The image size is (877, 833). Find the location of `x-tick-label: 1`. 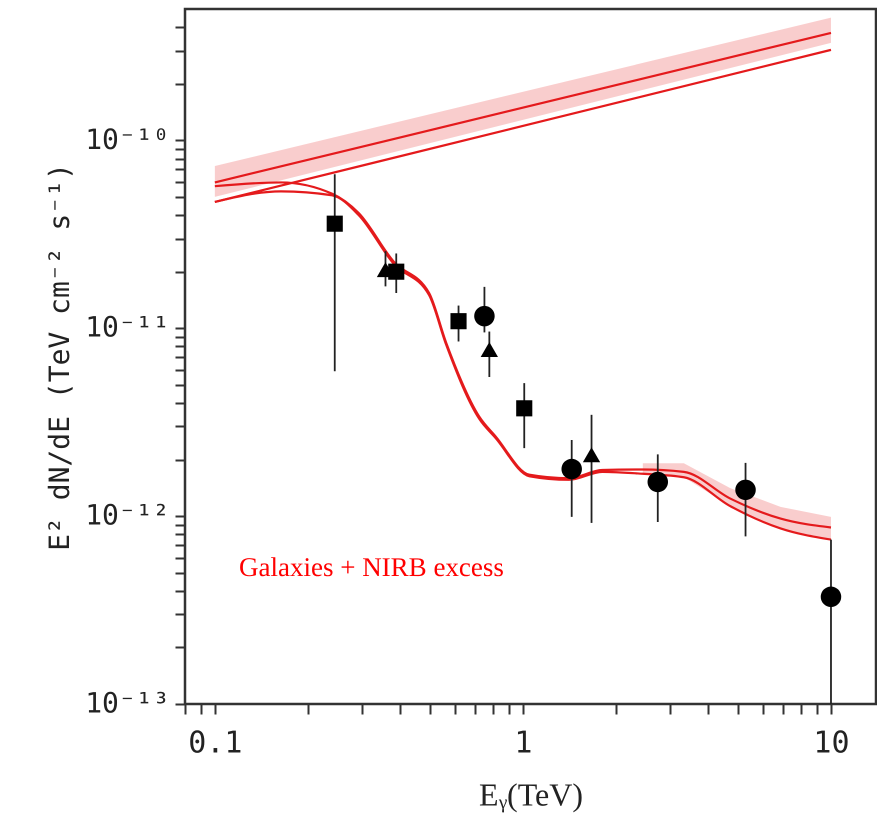

x-tick-label: 1 is located at coordinates (523, 743).